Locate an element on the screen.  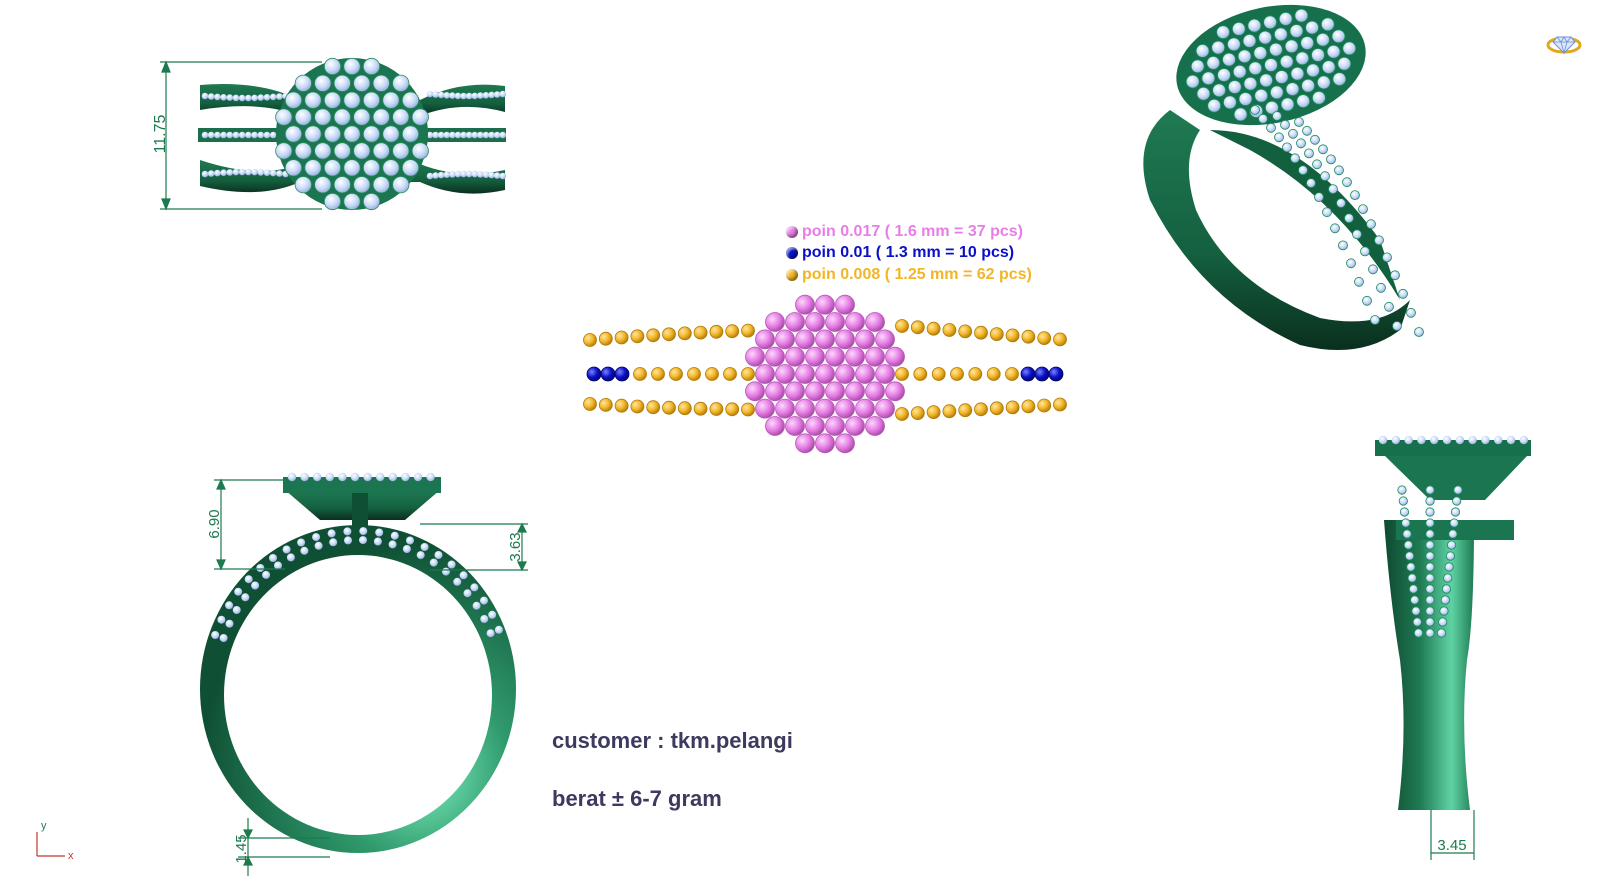
legend-label-medium: poin 0.01 ( 1.3 mm = 10 pcs) is located at coordinates (908, 253).